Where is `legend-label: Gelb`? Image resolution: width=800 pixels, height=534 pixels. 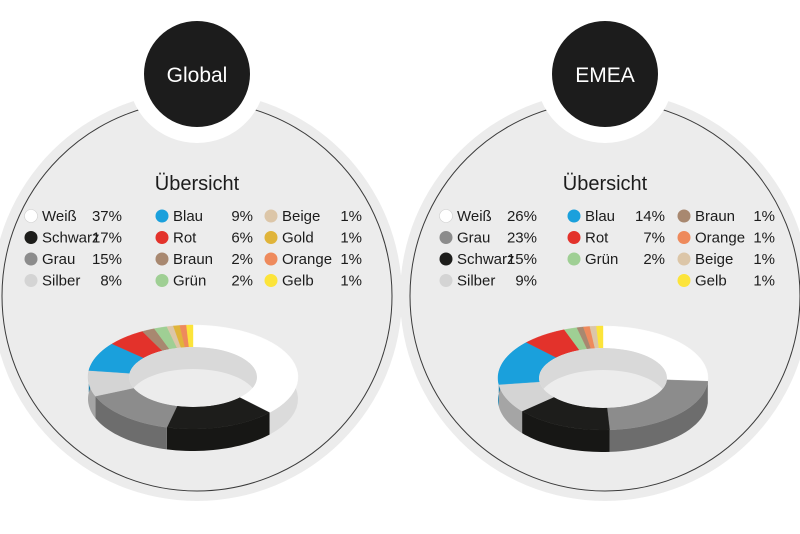
legend-label: Gelb is located at coordinates (711, 281).